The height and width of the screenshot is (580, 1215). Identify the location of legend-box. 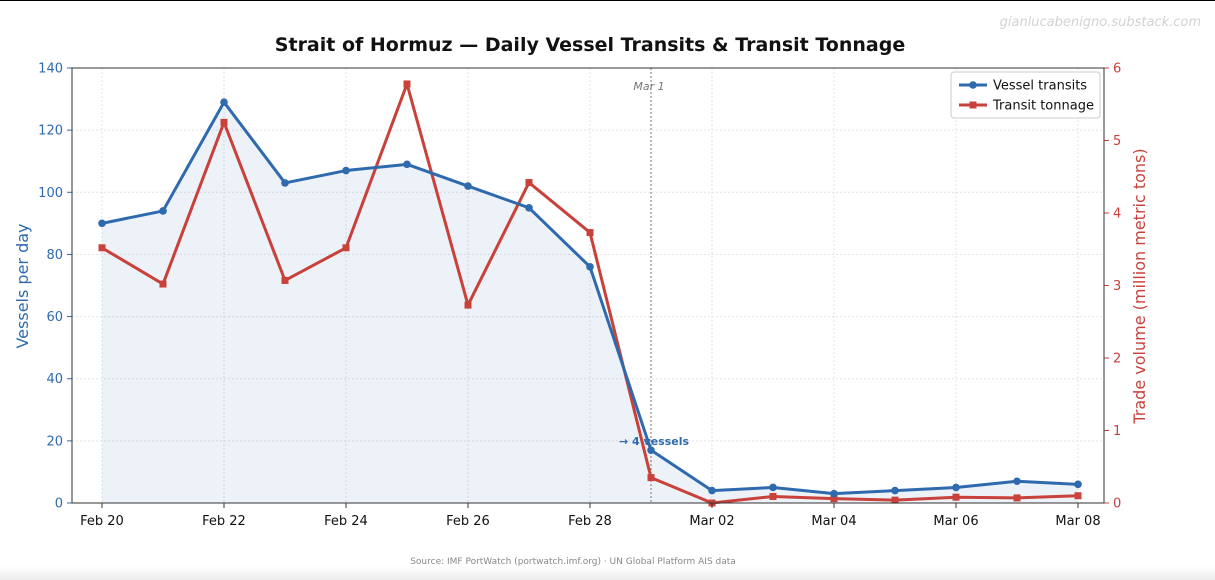
(1025, 95).